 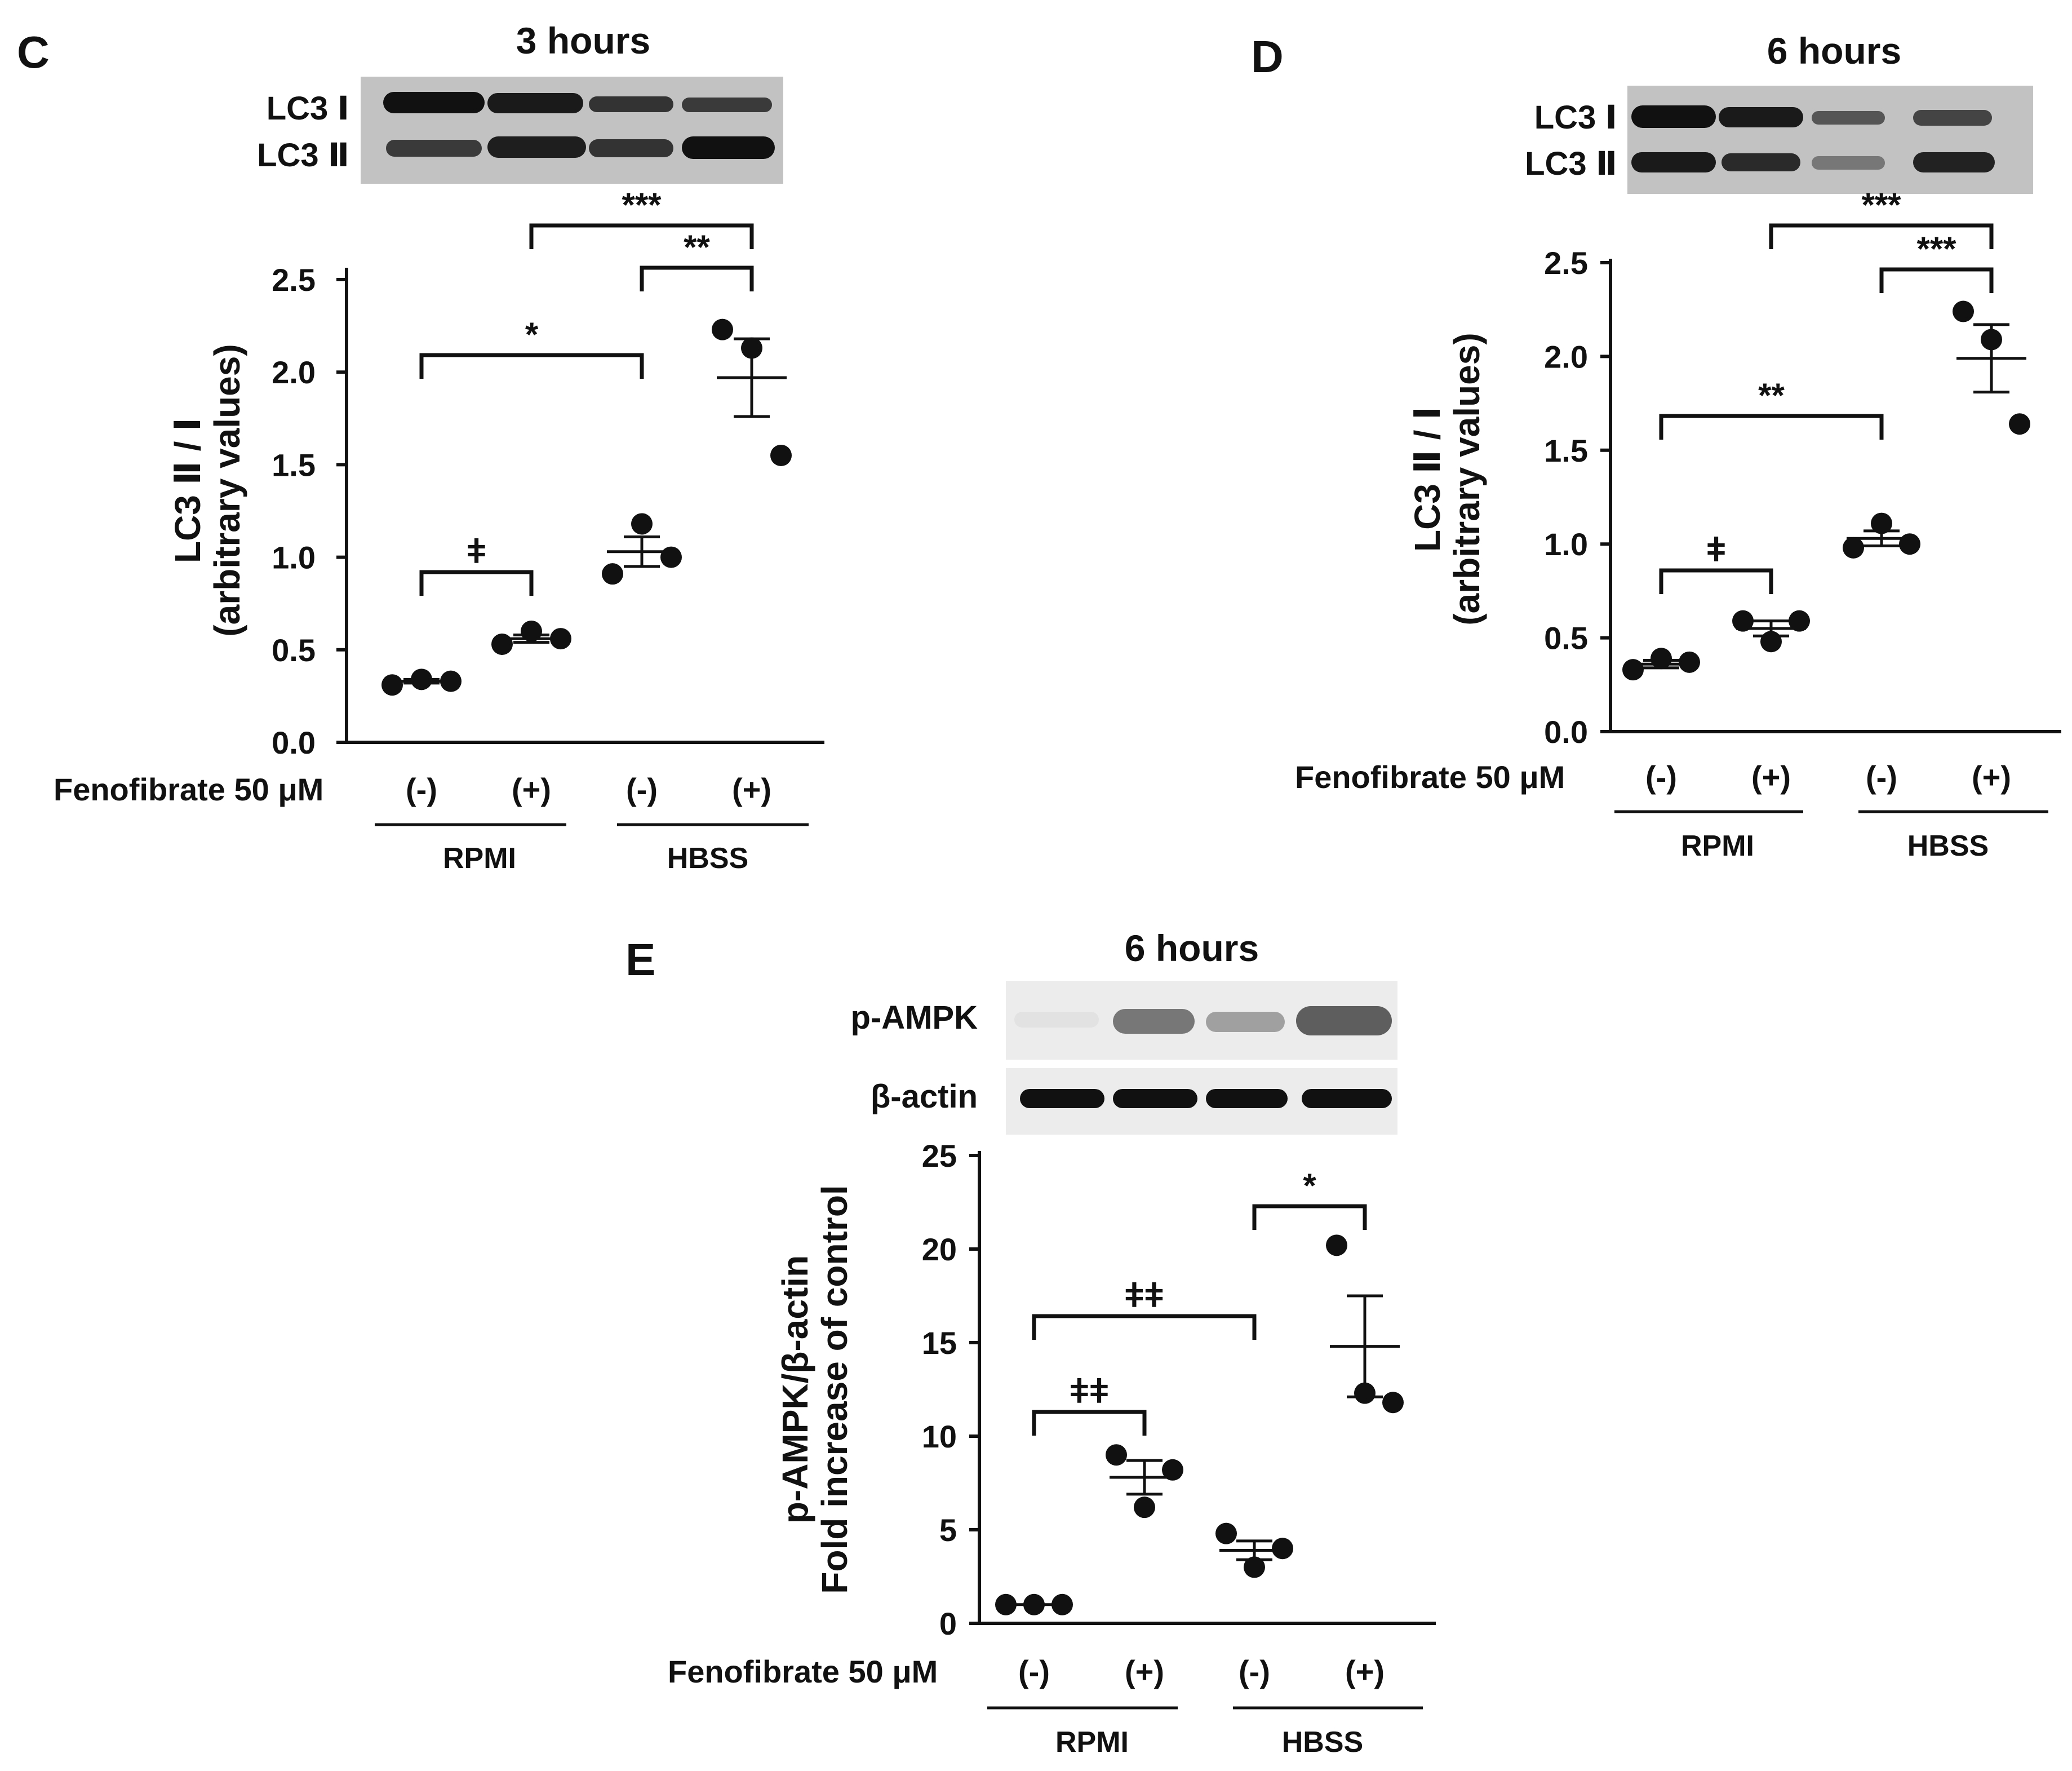 What do you see at coordinates (834, 1389) in the screenshot?
I see `y-axis-subtitle: Fold increase of control` at bounding box center [834, 1389].